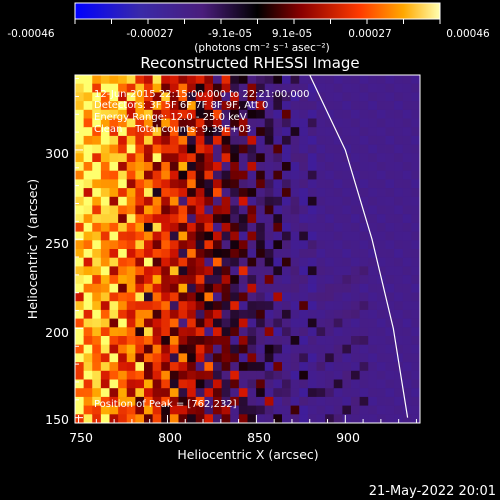 Image resolution: width=500 pixels, height=500 pixels. Describe the element at coordinates (202, 94) in the screenshot. I see `annotation-time-range: 12-Jun-2015 22:15:00.000 to 22:21:00.000` at that location.